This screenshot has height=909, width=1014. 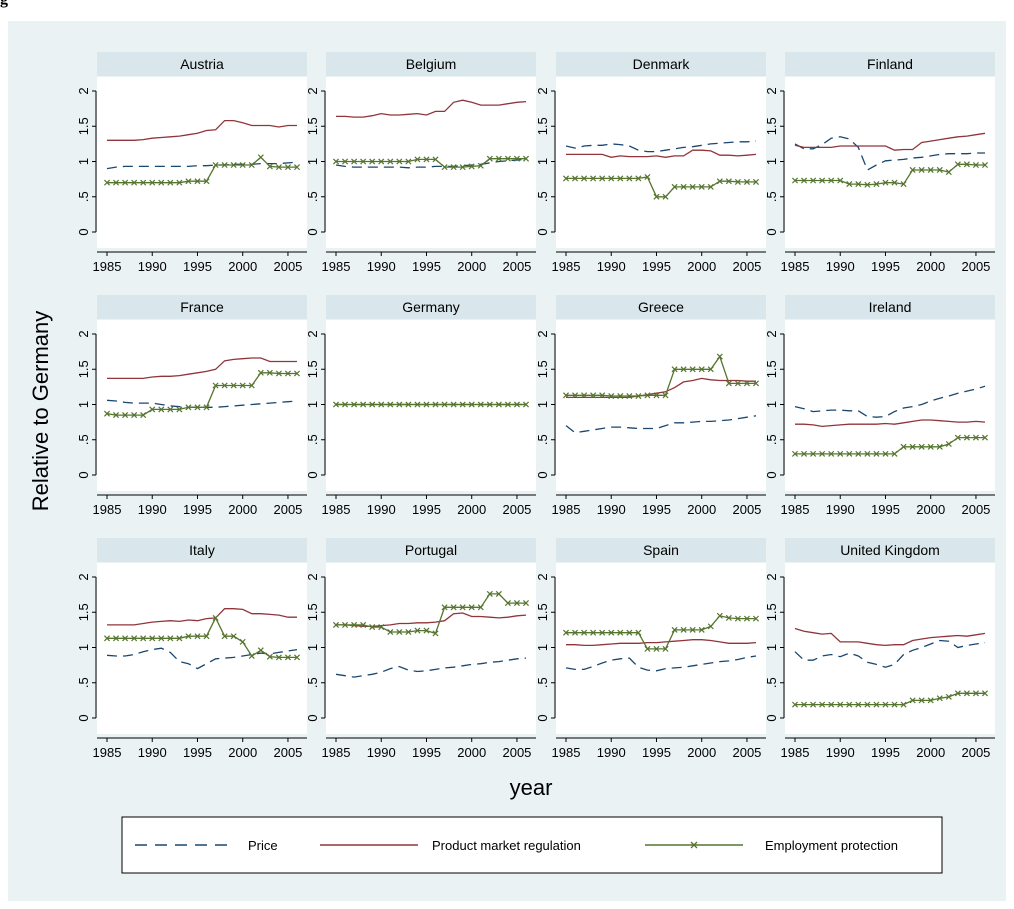 What do you see at coordinates (694, 845) in the screenshot?
I see `legend-marker` at bounding box center [694, 845].